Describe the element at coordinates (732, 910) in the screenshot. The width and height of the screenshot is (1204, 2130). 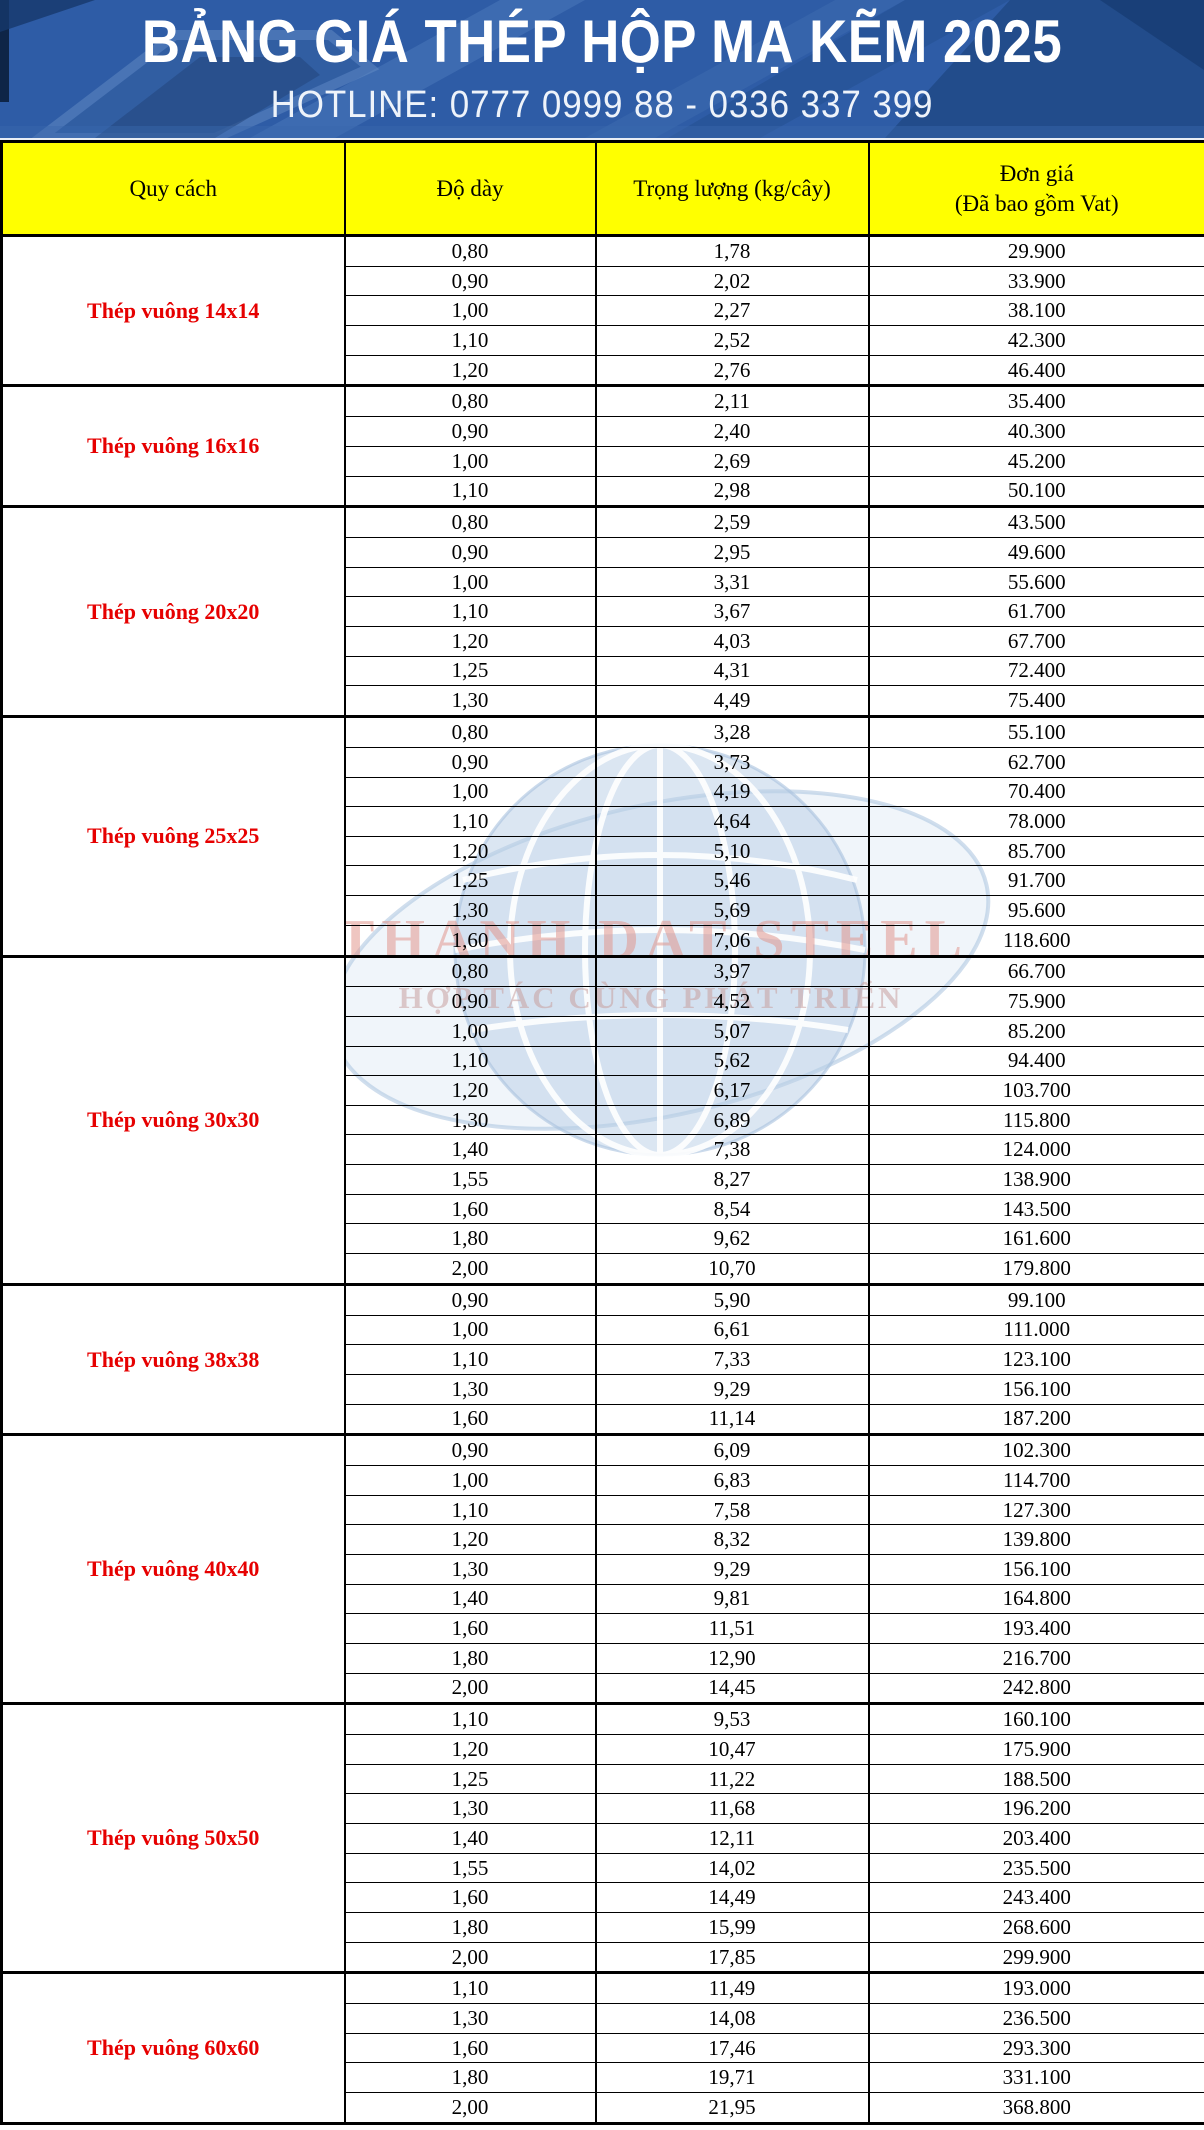
I see `weight-cell: 5,69` at that location.